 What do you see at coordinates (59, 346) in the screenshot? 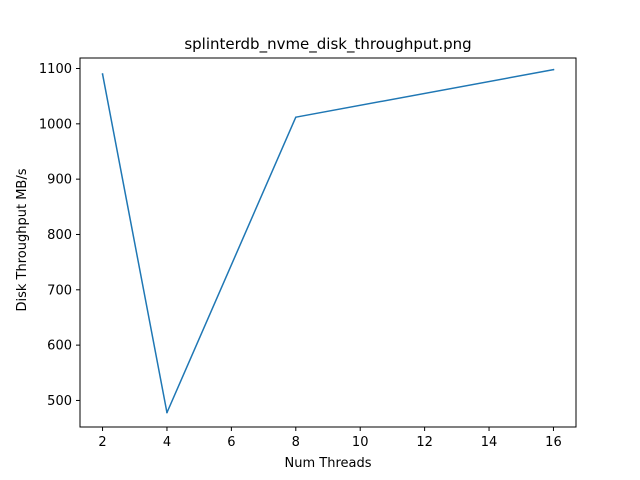
I see `y-tick-label: 600` at bounding box center [59, 346].